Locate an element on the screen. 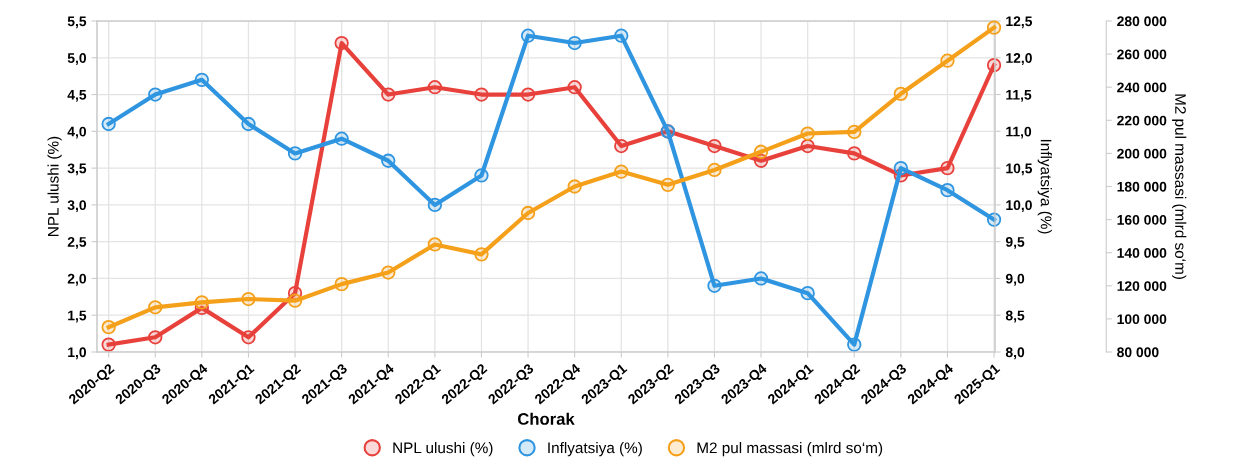  y2-tick-label: 12,0 is located at coordinates (1019, 59).